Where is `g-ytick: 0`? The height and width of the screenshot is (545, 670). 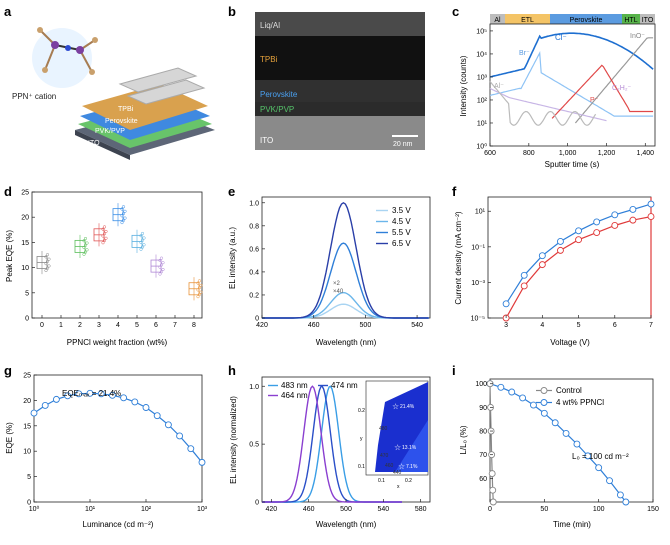 g-ytick: 0 is located at coordinates (29, 503).